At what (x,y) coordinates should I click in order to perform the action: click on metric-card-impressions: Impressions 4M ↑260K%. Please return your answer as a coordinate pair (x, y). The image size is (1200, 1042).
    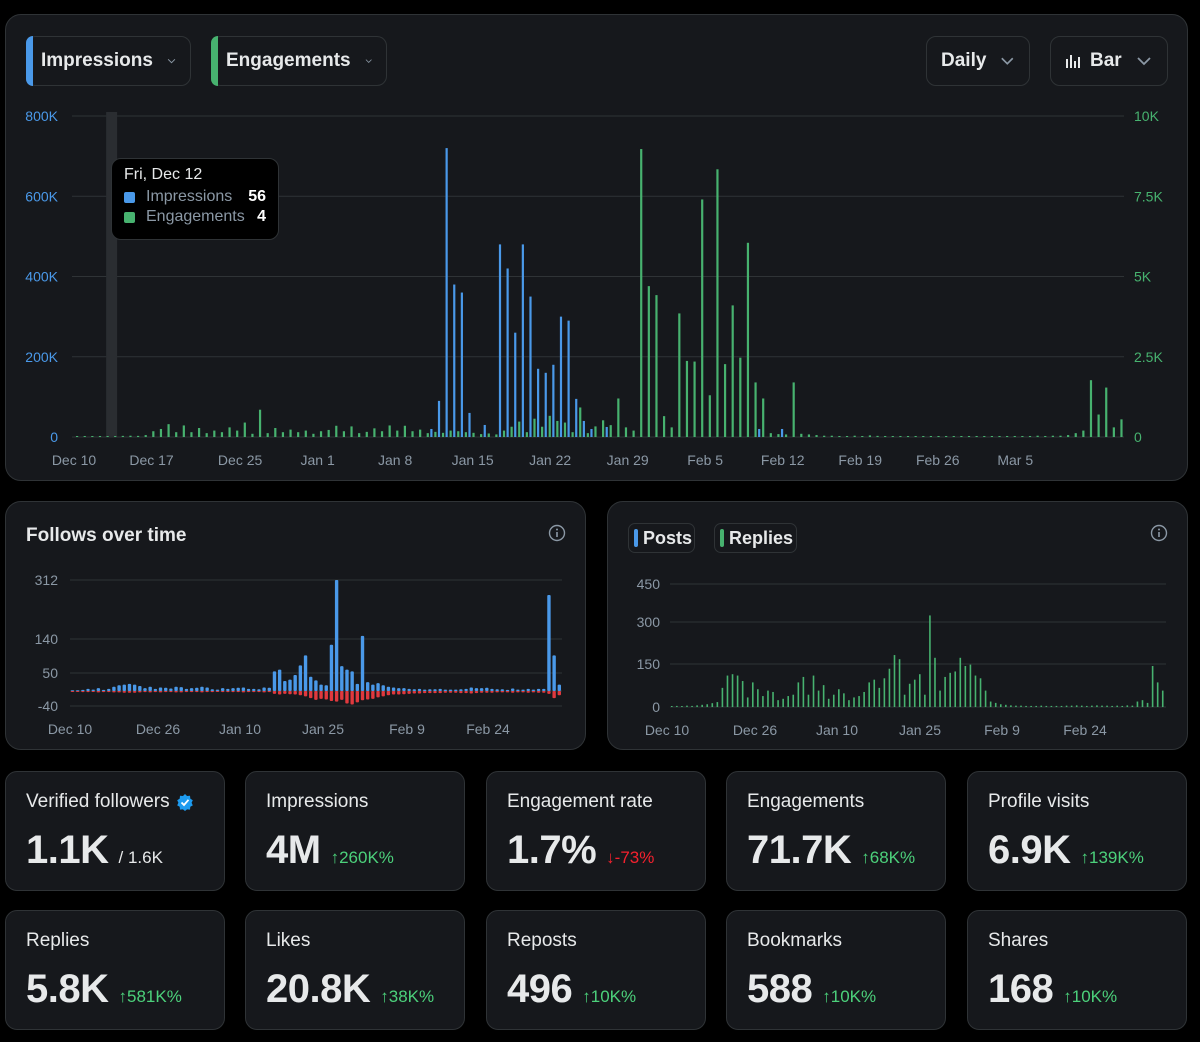
    Looking at the image, I should click on (355, 831).